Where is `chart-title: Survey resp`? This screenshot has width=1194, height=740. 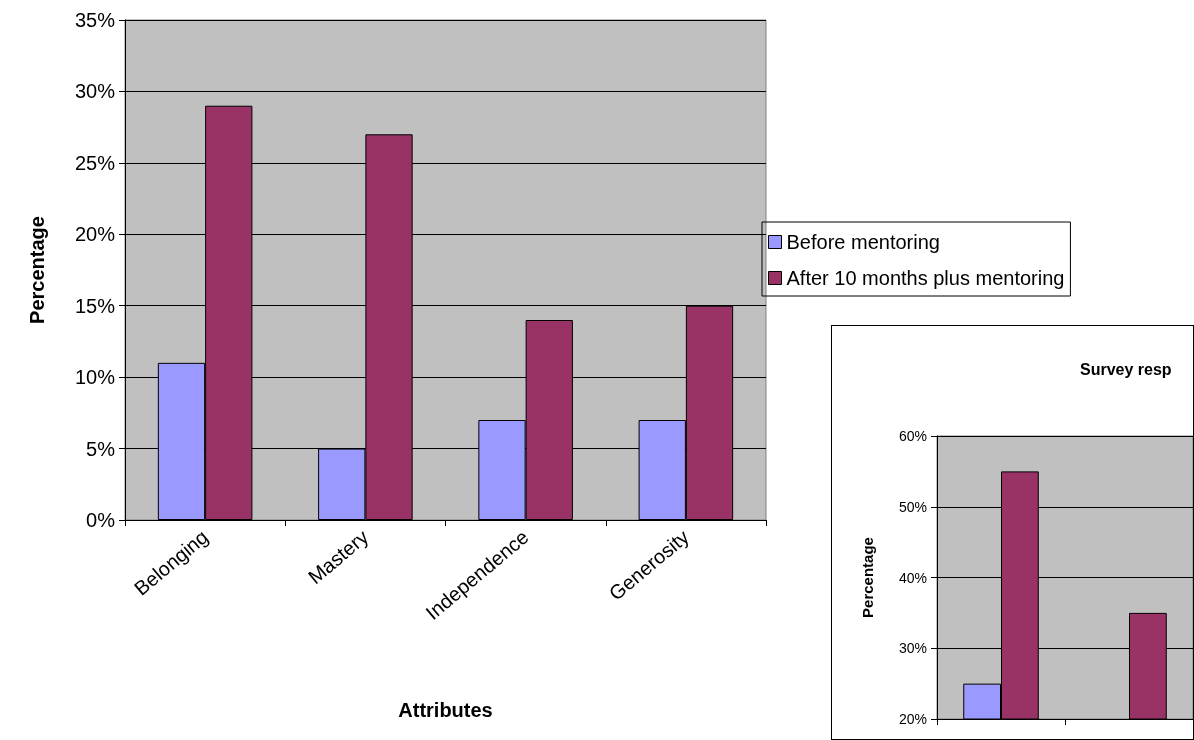
chart-title: Survey resp is located at coordinates (1126, 369).